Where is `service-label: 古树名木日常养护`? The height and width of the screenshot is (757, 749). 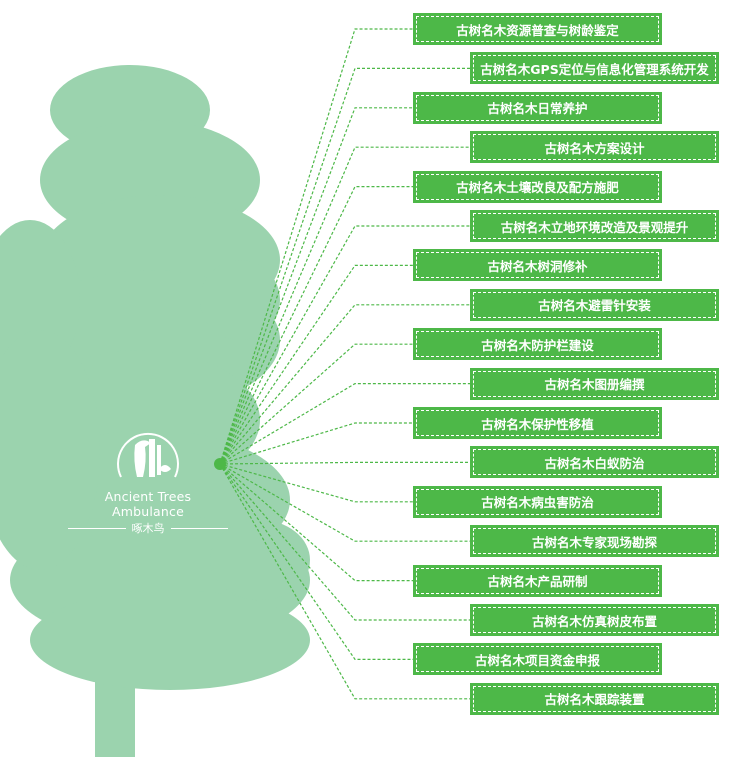
service-label: 古树名木日常养护 is located at coordinates (537, 107).